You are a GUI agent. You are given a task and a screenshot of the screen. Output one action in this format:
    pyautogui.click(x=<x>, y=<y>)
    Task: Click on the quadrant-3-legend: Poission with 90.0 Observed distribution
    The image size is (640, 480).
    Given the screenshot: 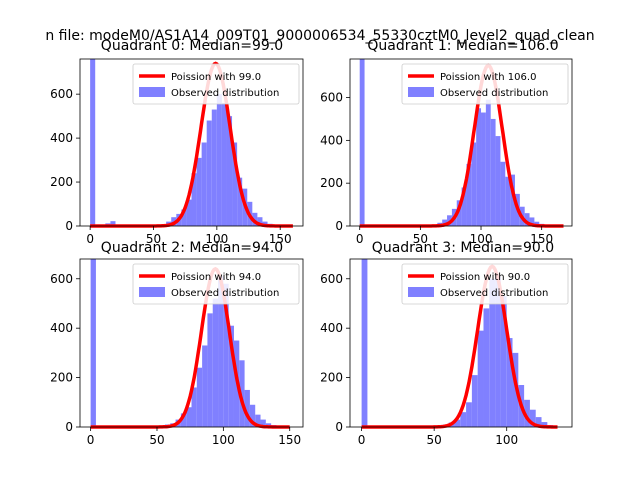 What is the action you would take?
    pyautogui.click(x=485, y=284)
    